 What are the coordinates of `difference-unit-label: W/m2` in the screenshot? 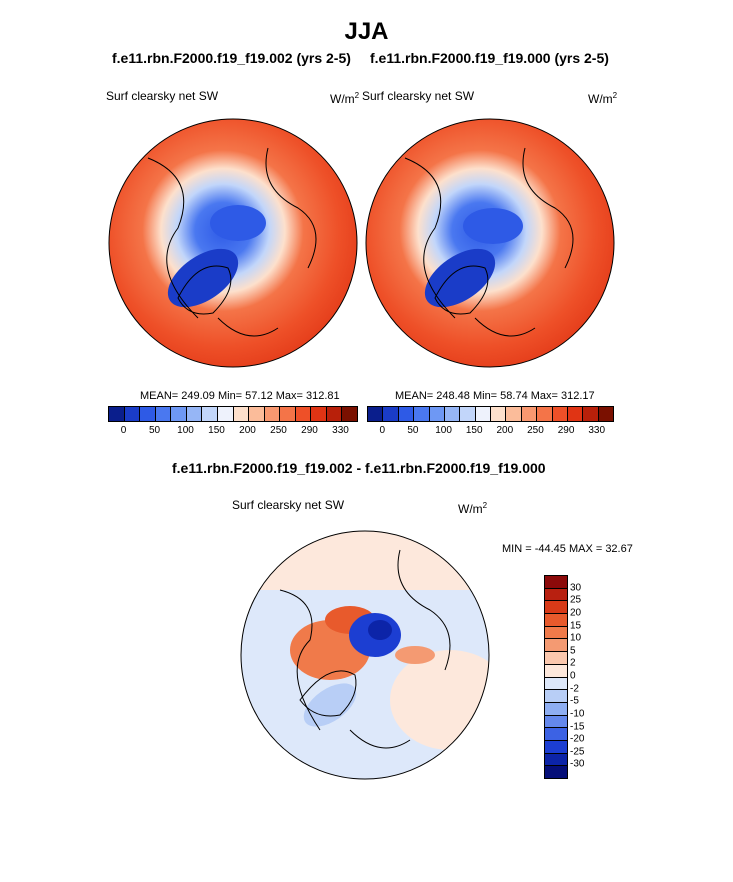 It's located at (473, 508).